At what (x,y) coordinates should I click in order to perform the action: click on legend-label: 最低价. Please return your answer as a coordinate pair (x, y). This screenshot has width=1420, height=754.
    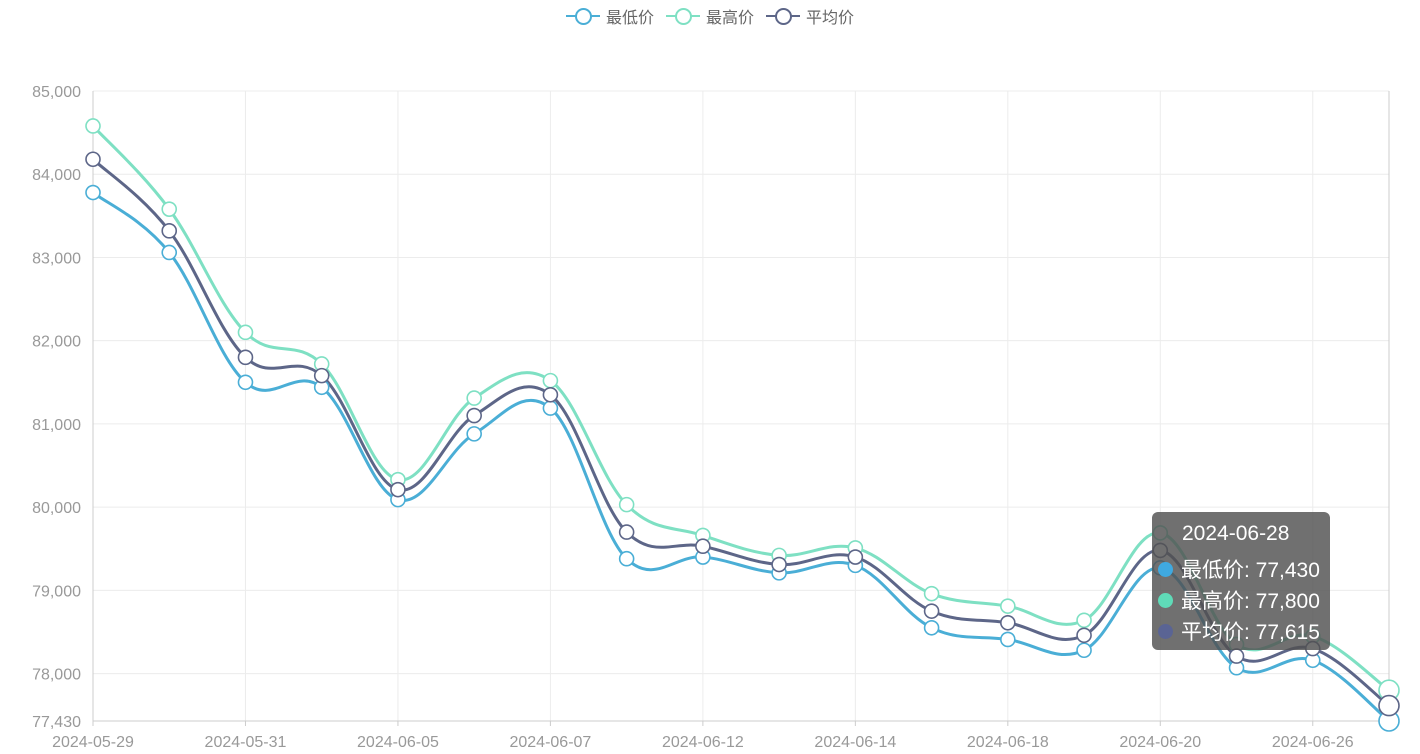
    Looking at the image, I should click on (629, 18).